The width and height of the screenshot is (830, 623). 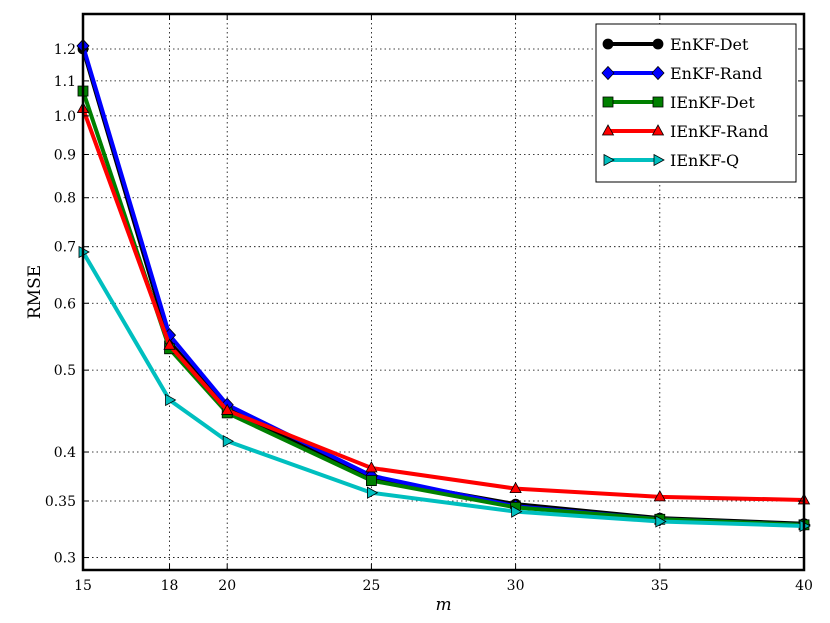 I want to click on y-tick-label: 0.8, so click(x=65, y=199).